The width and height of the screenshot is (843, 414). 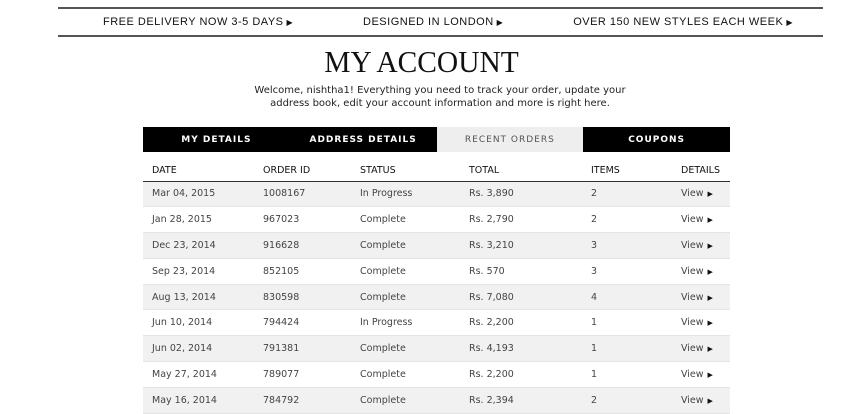 What do you see at coordinates (510, 139) in the screenshot?
I see `tab-recent-orders: RECENT ORDERS` at bounding box center [510, 139].